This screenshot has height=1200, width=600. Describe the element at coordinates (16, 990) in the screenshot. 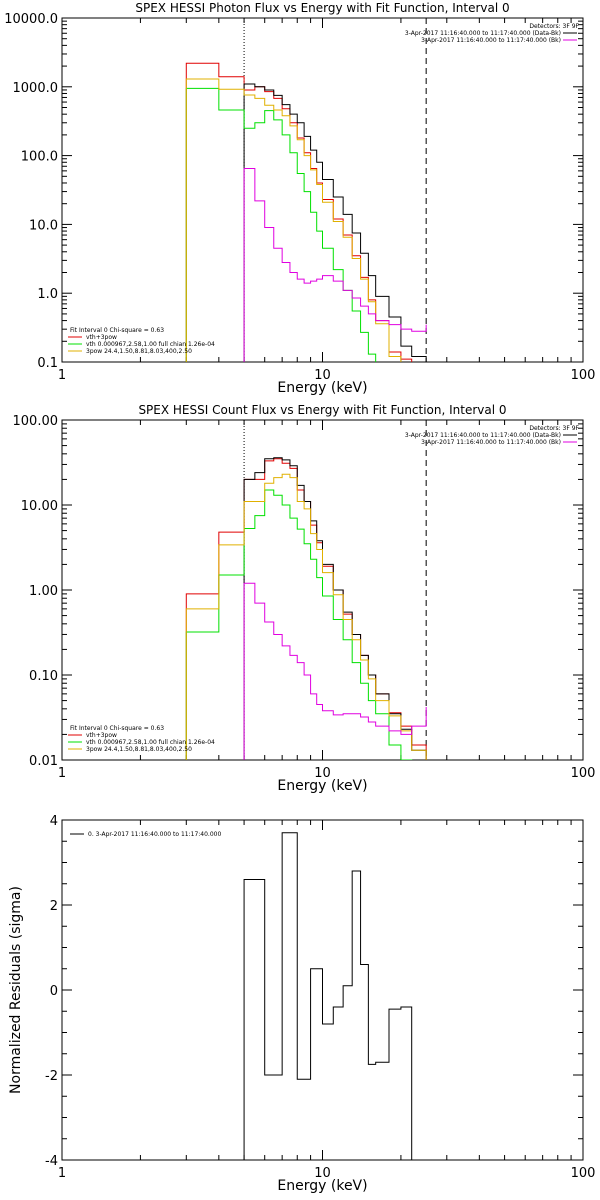

I see `y-axis-label: Normalized Residuals (sigma)` at that location.